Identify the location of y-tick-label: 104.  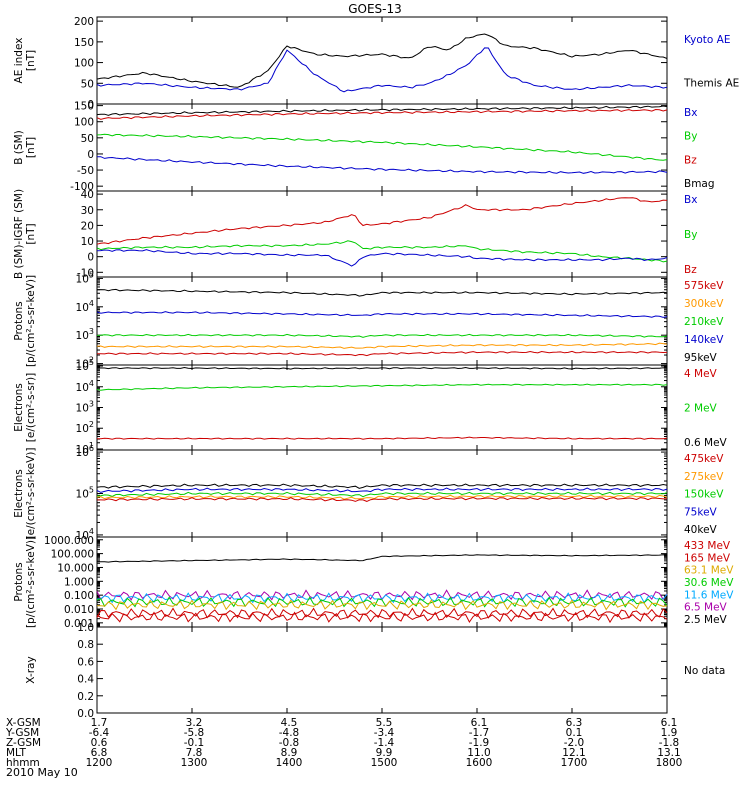
(85, 386).